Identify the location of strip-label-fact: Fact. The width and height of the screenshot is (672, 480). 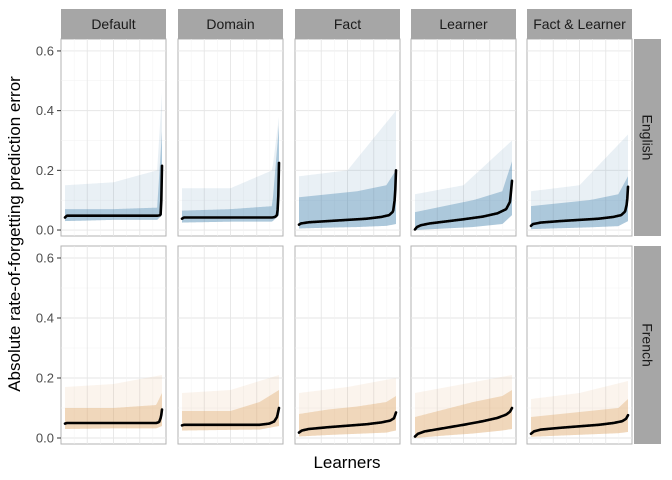
(347, 24).